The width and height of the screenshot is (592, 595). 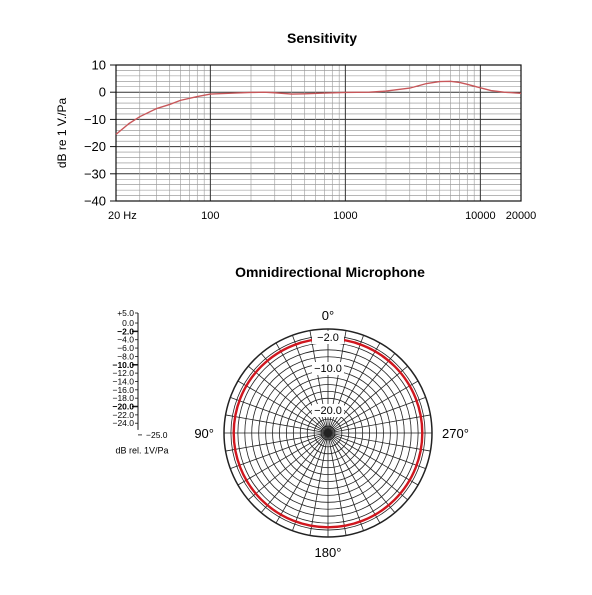 I want to click on sensitivity-title: Sensitivity, so click(x=322, y=38).